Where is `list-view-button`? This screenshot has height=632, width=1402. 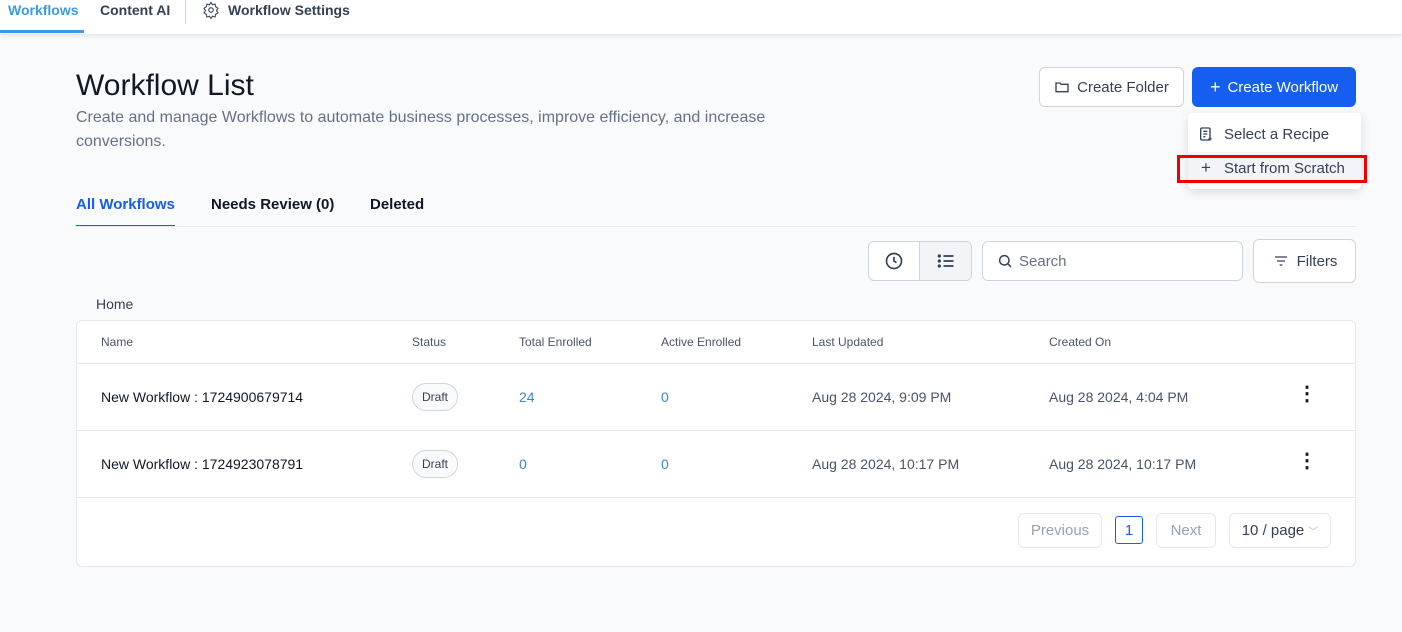
list-view-button is located at coordinates (945, 261).